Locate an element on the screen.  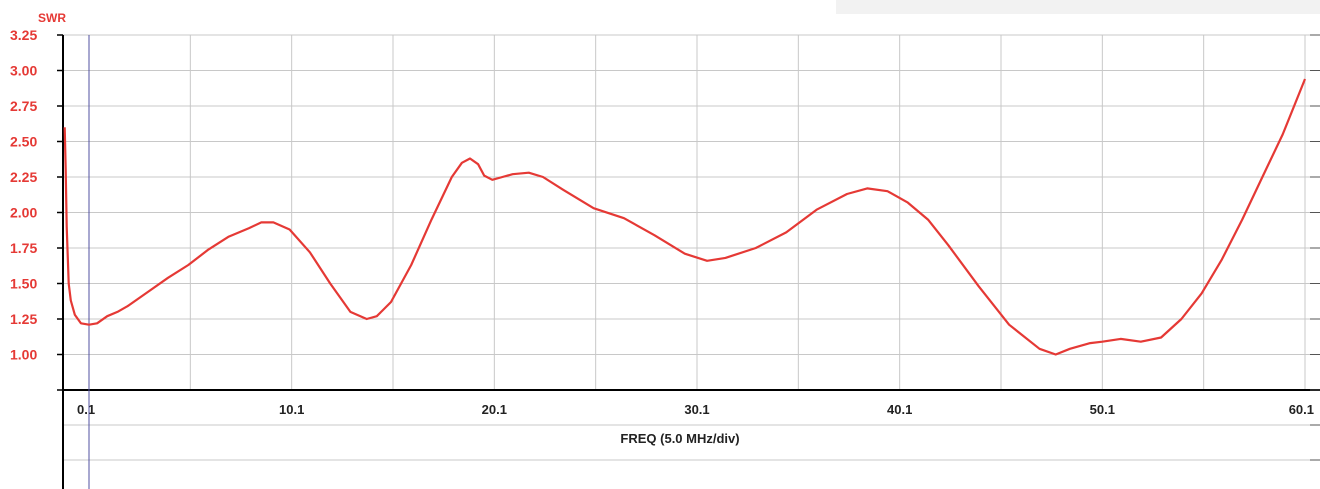
x-tick-labels: 0.1 10.1 20.1 30.1 40.1 50.1 60.1 is located at coordinates (695, 409).